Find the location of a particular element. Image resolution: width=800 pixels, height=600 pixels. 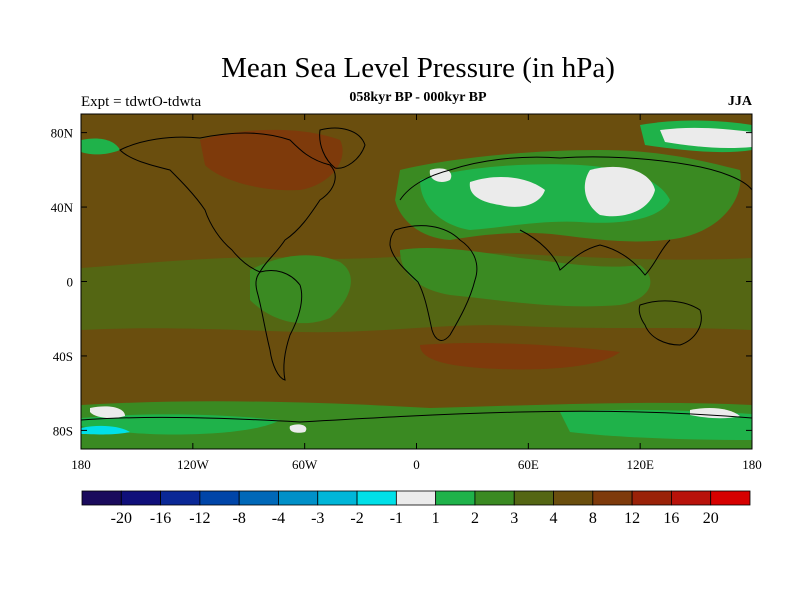

coast-australia is located at coordinates (670, 323).